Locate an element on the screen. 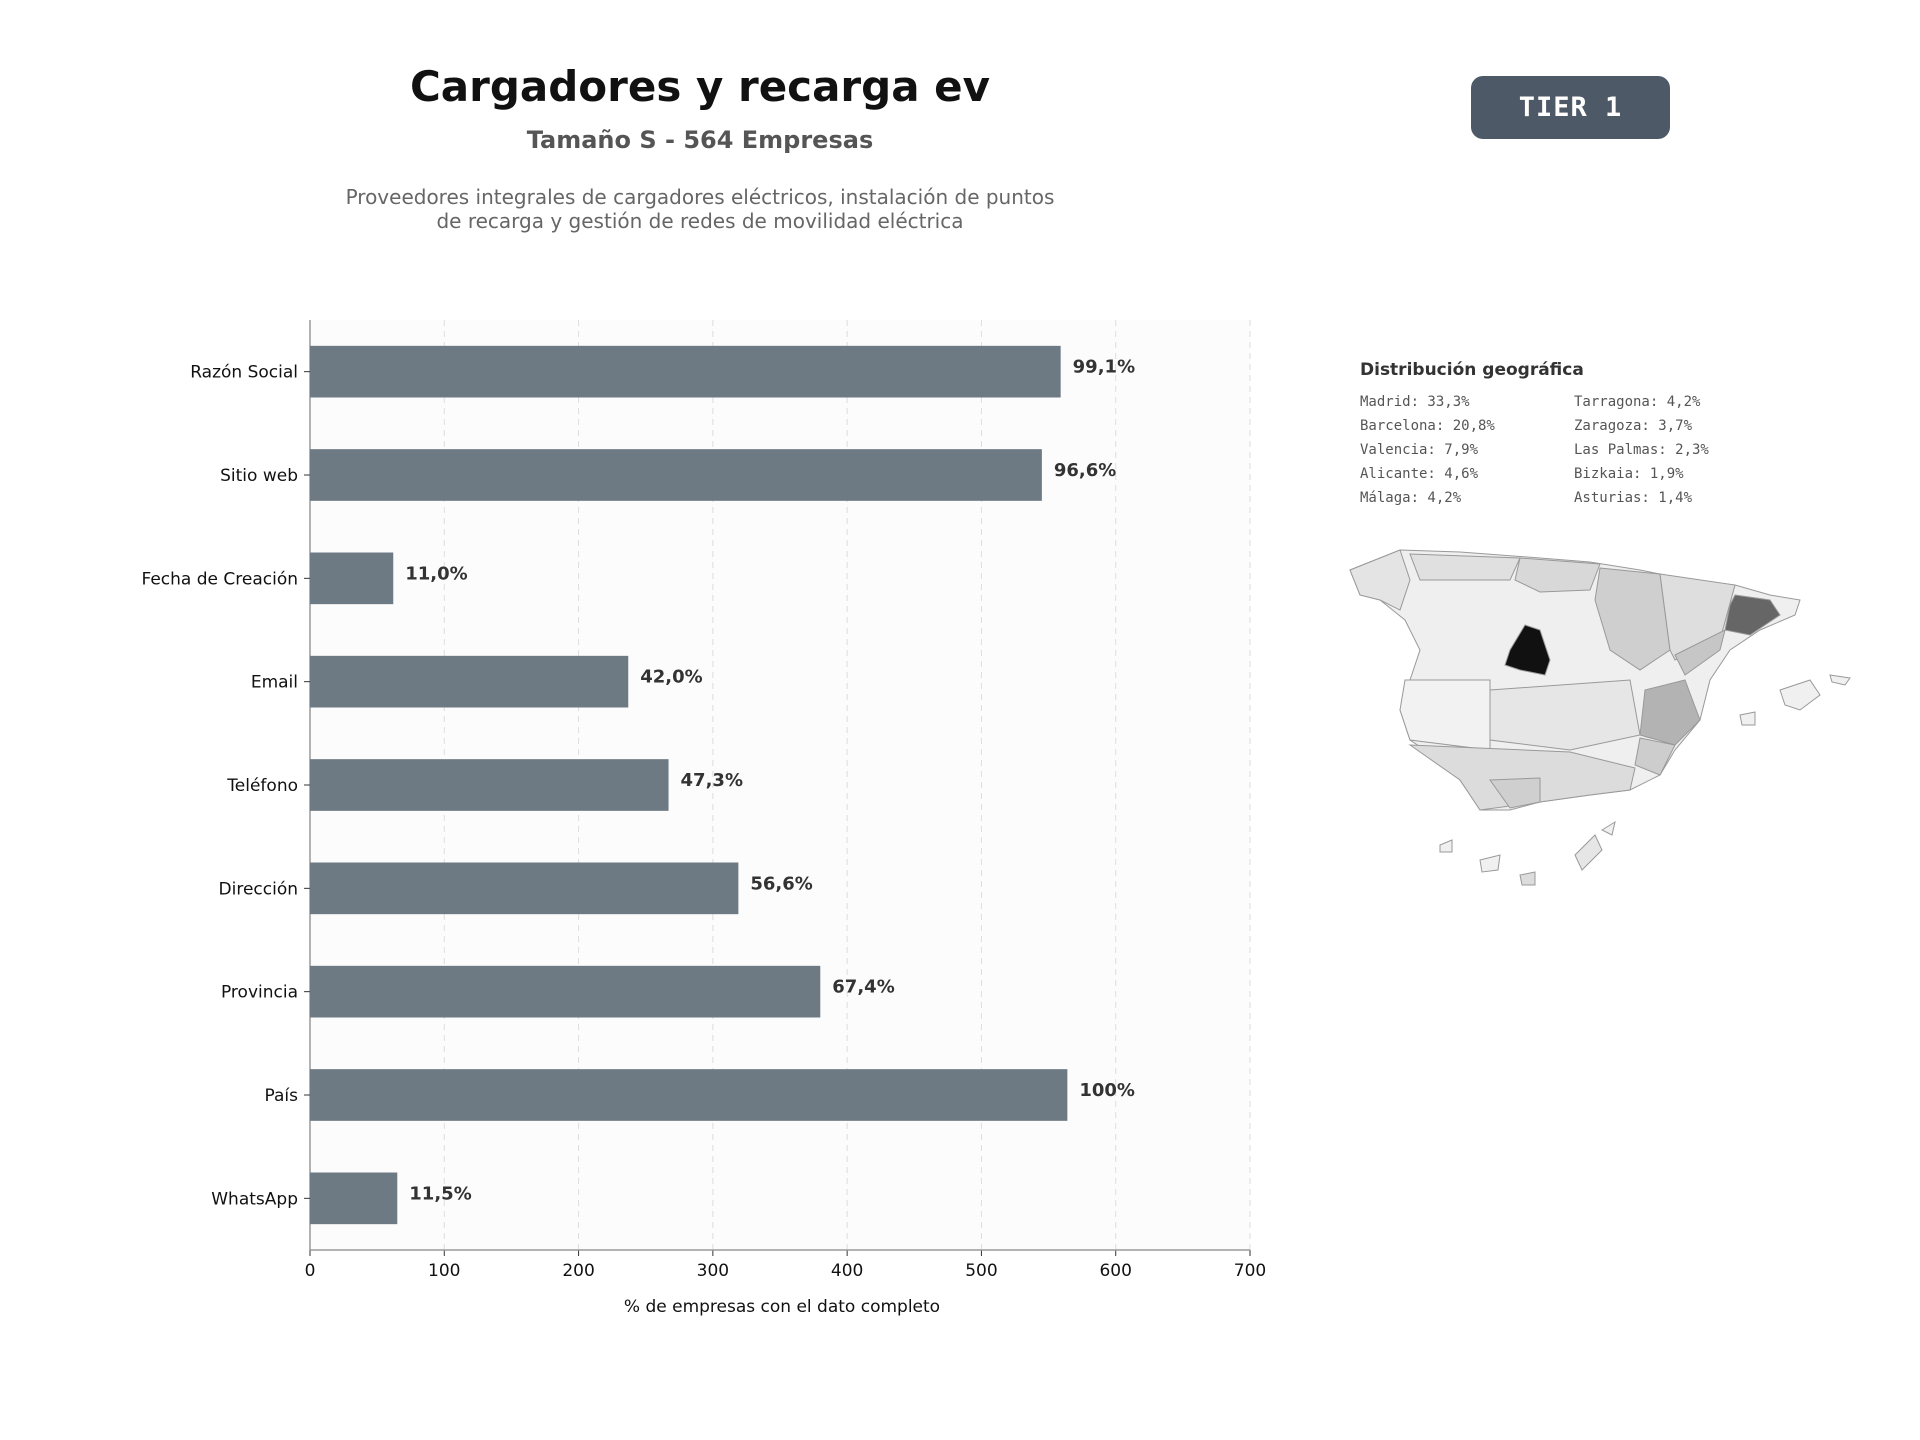  map-region-west is located at coordinates (1445, 715).